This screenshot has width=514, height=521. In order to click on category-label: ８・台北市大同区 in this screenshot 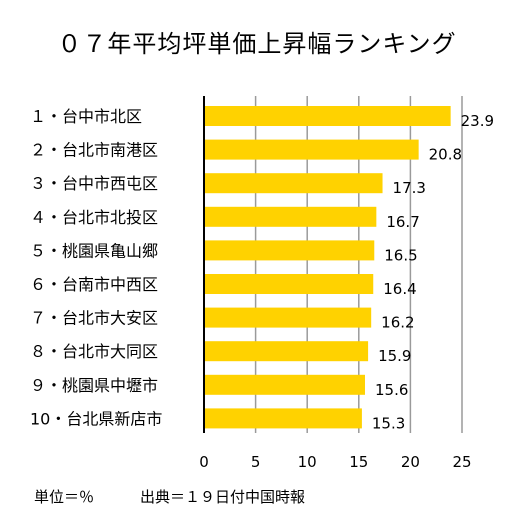, I will do `click(94, 351)`.